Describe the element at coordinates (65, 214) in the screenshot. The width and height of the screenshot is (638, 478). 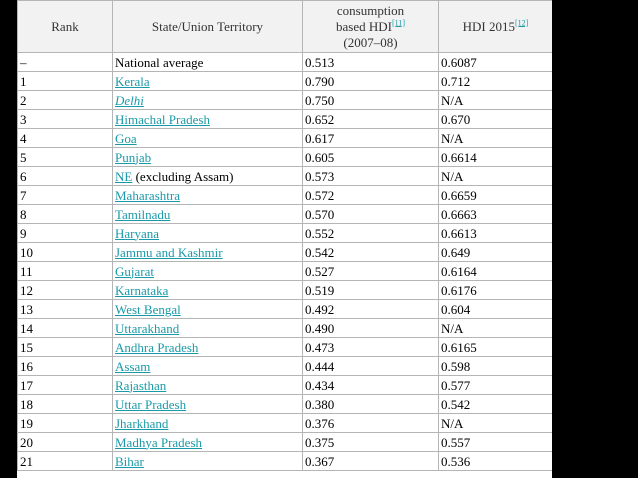
I see `rank-cell: 8` at that location.